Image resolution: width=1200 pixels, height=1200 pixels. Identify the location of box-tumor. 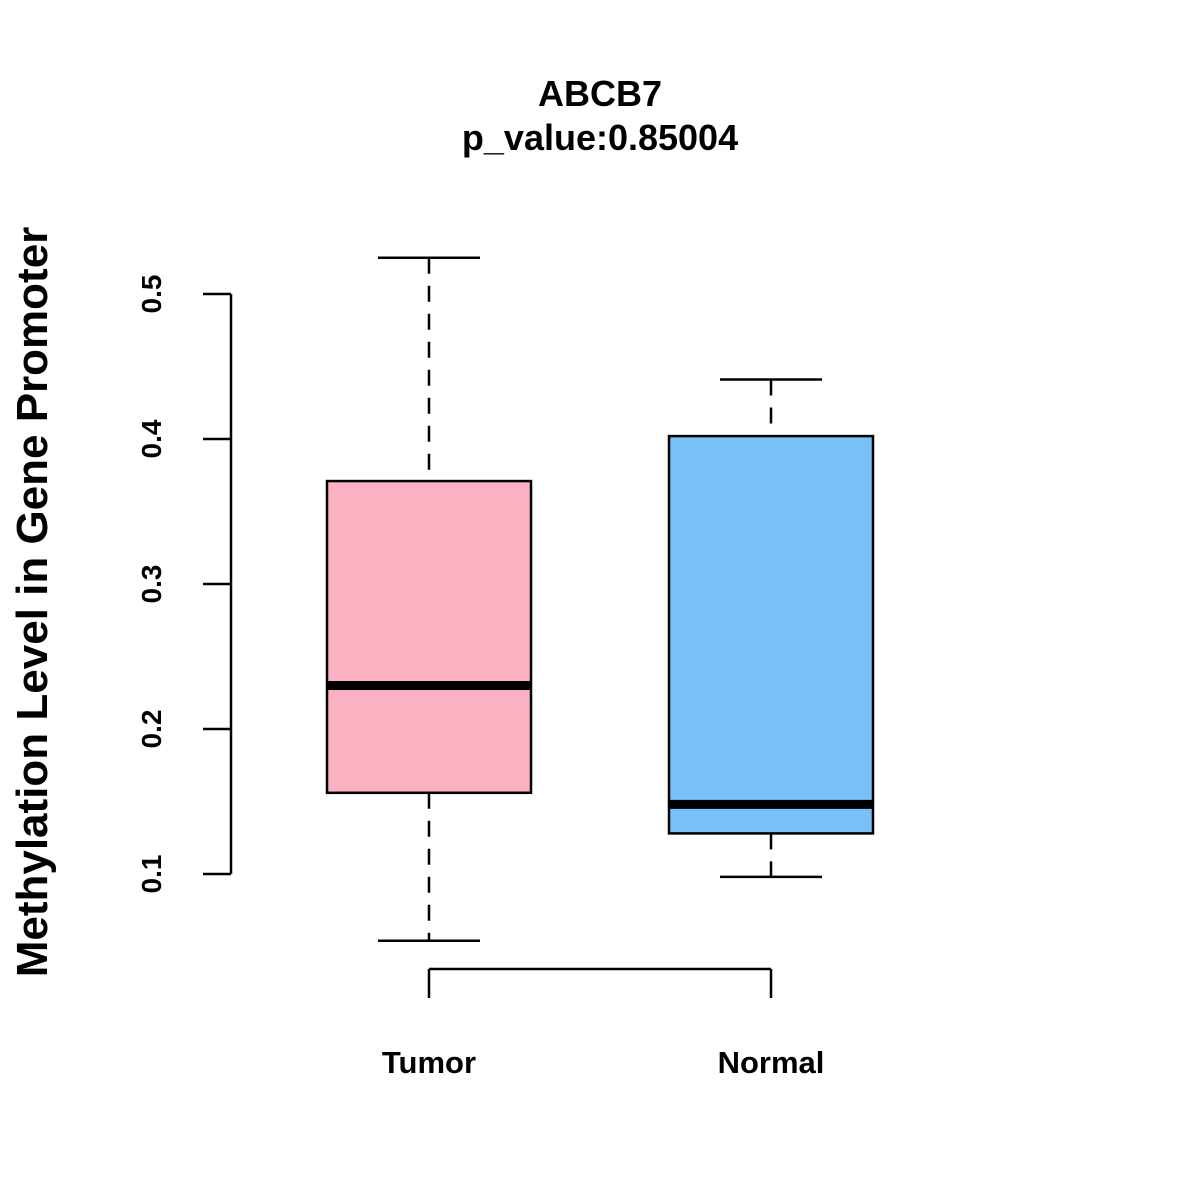
(429, 599).